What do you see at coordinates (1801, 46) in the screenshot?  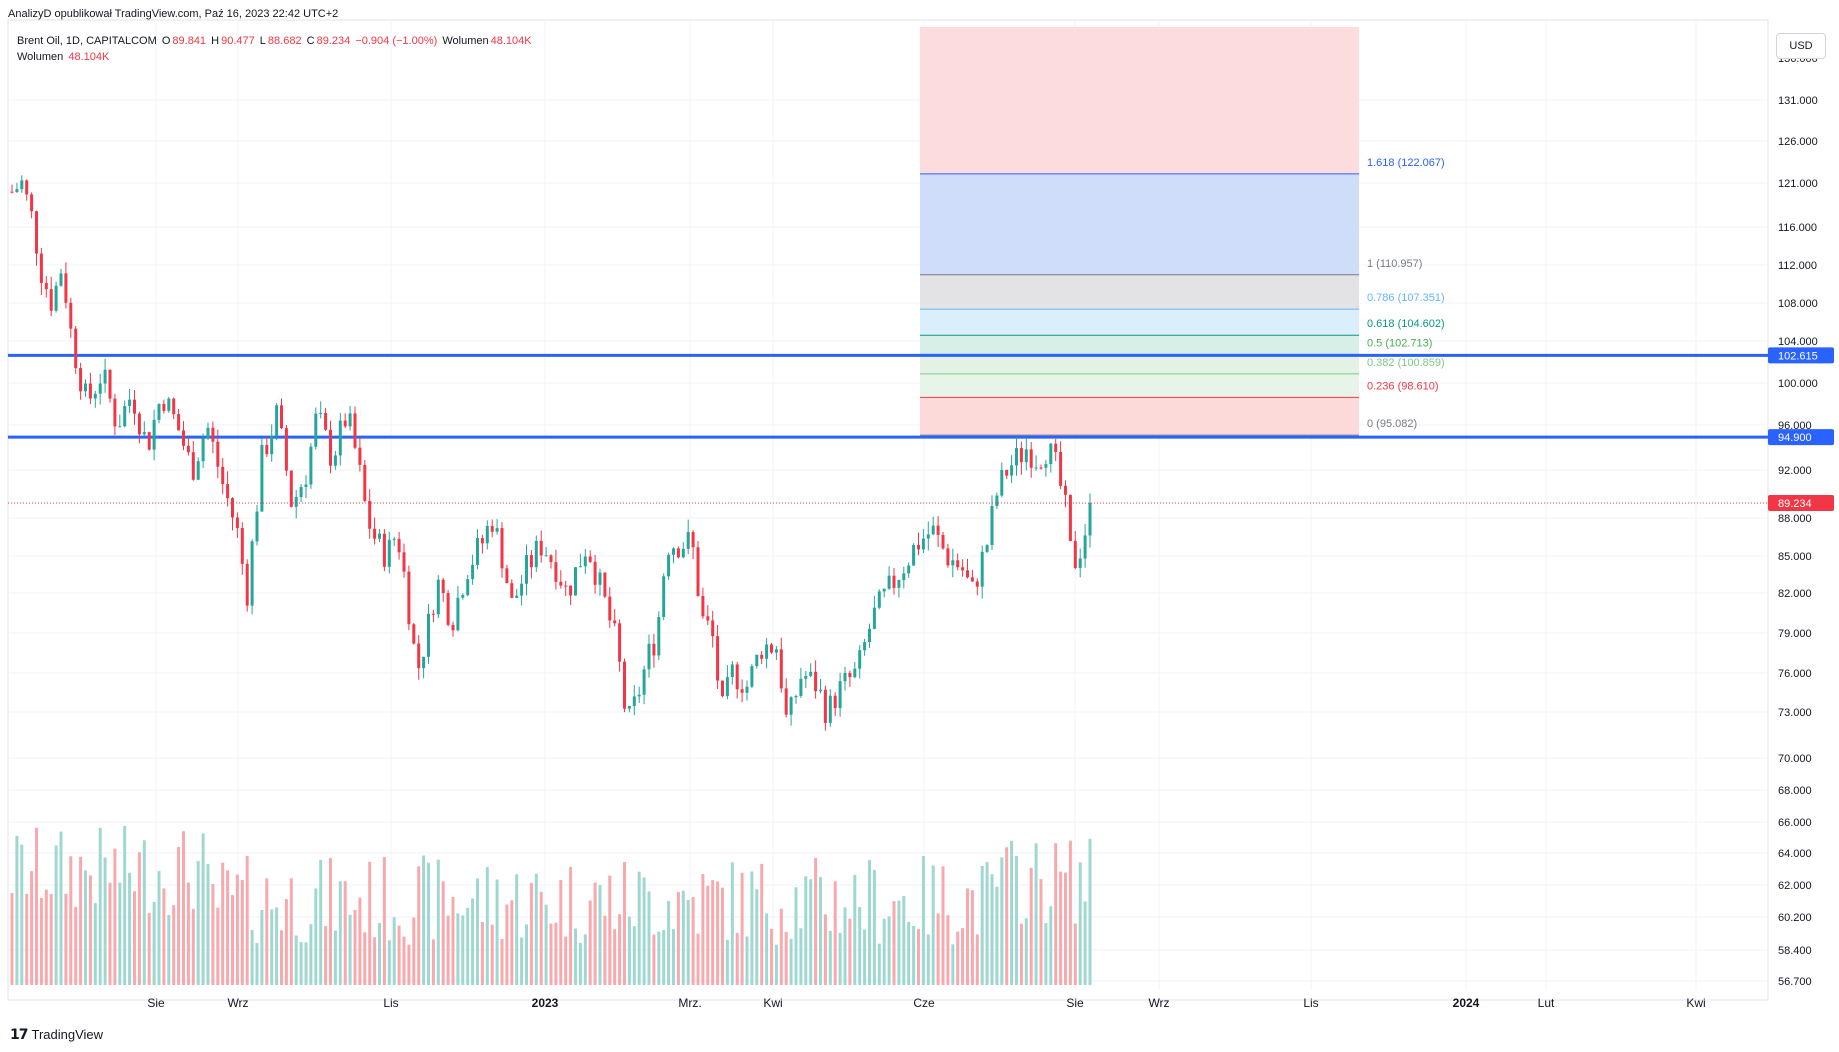 I see `currency-button: USD` at bounding box center [1801, 46].